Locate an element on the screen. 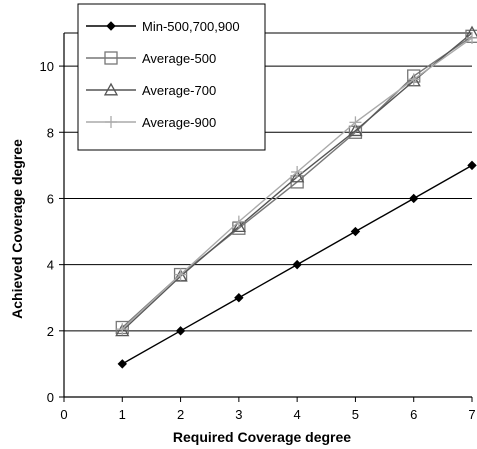  y-tick-label: 8 is located at coordinates (50, 132).